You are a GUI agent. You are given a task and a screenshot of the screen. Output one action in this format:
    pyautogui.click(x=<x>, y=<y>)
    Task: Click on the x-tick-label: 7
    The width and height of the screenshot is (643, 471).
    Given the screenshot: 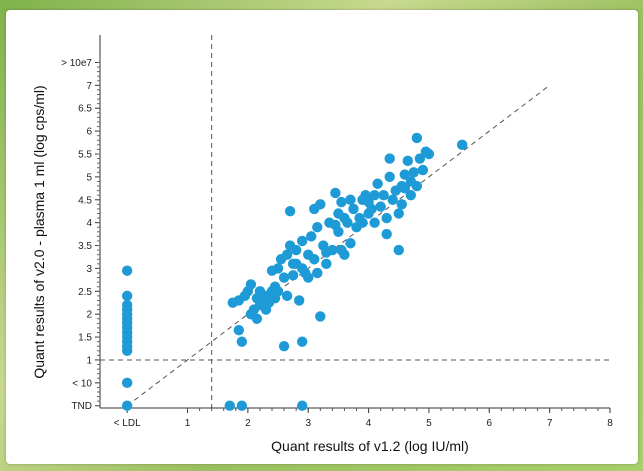 What is the action you would take?
    pyautogui.click(x=550, y=423)
    